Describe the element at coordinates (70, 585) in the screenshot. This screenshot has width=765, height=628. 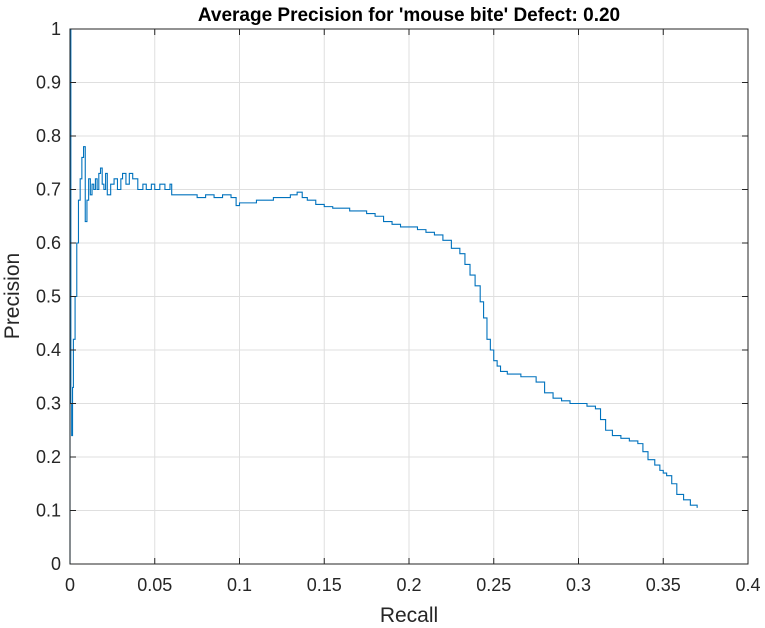
I see `x-tick-label: 0` at that location.